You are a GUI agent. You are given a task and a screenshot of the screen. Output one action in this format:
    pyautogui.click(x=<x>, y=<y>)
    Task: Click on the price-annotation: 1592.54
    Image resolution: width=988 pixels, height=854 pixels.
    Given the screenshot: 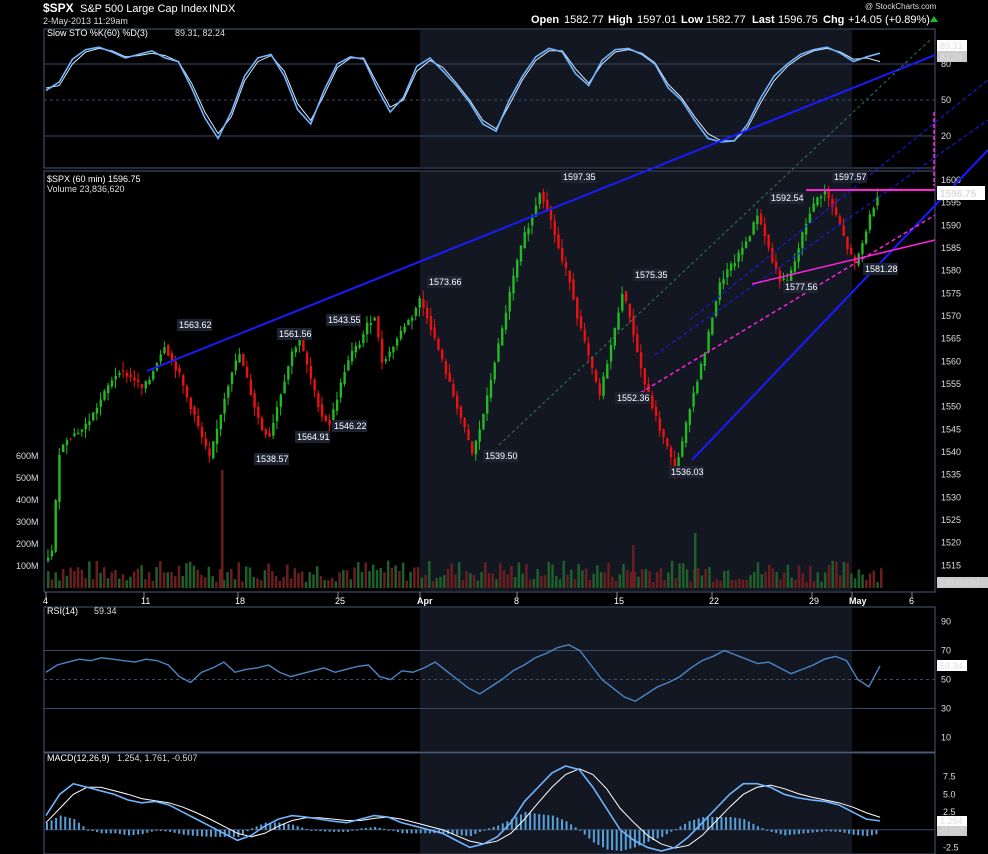 What is the action you would take?
    pyautogui.click(x=787, y=198)
    